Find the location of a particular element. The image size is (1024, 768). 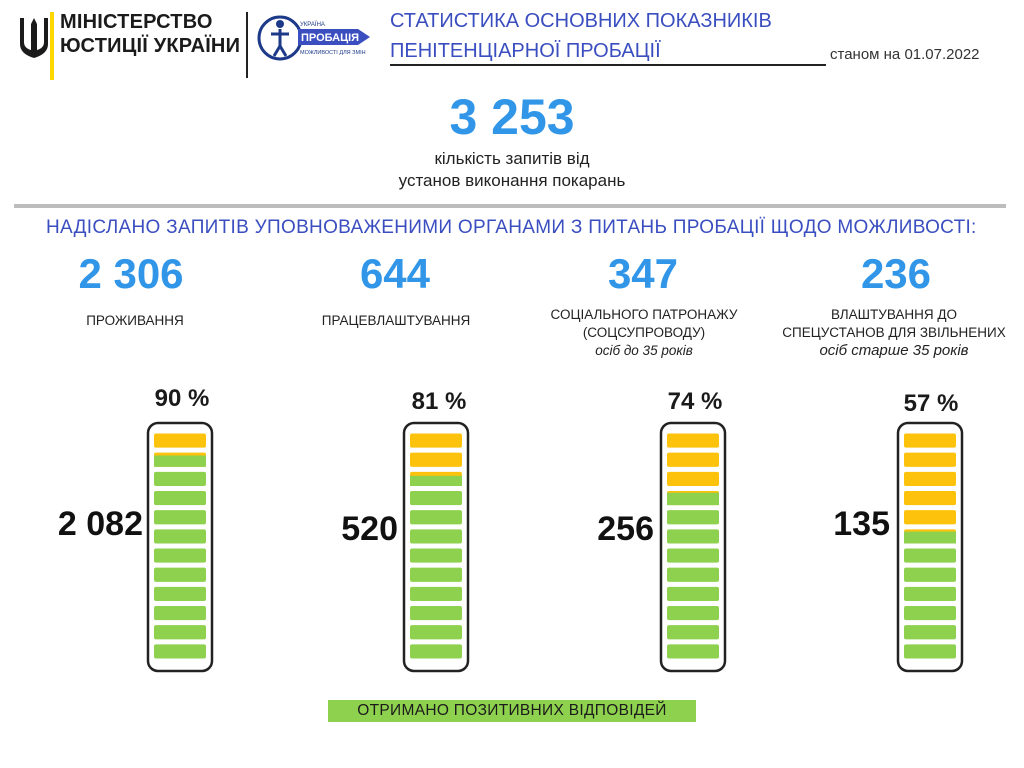

ministry-name: МІНІСТЕРСТВО ЮСТИЦІЇ УКРАЇНИ is located at coordinates (150, 34).